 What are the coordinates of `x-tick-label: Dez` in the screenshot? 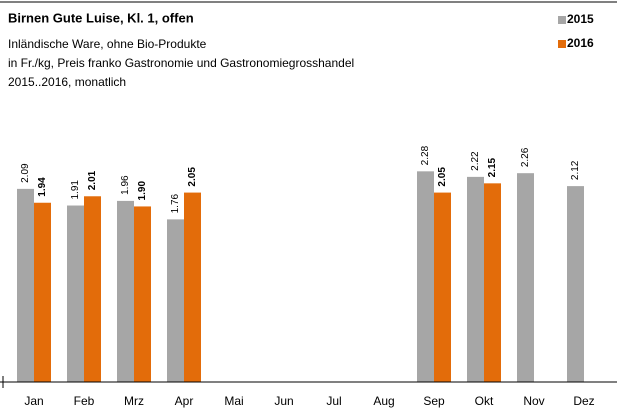 It's located at (583, 401).